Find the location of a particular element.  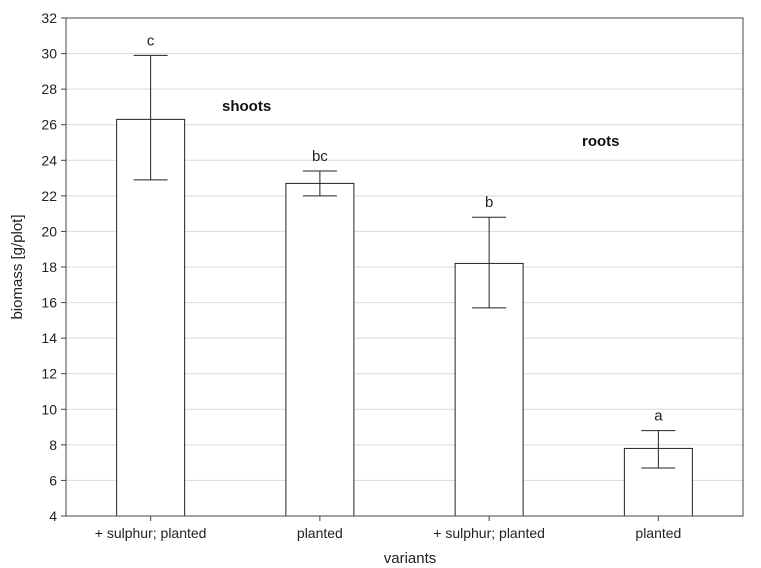

y-tick-label: 22 is located at coordinates (49, 196).